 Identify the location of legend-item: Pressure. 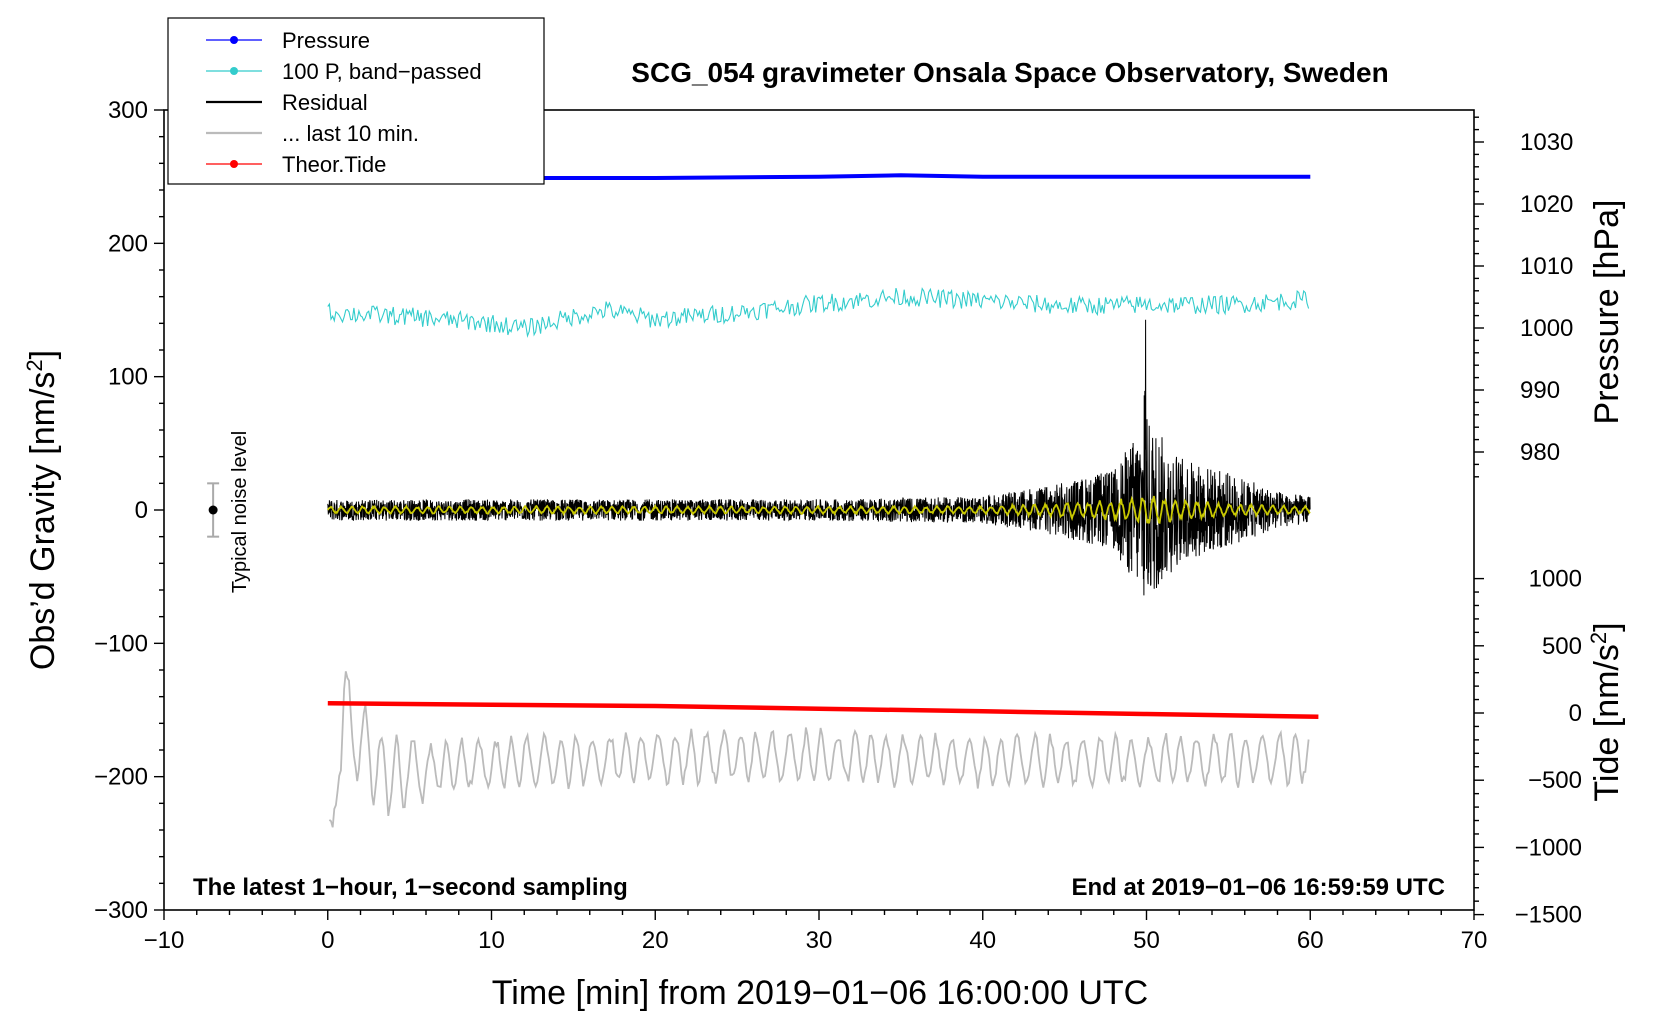
(288, 40).